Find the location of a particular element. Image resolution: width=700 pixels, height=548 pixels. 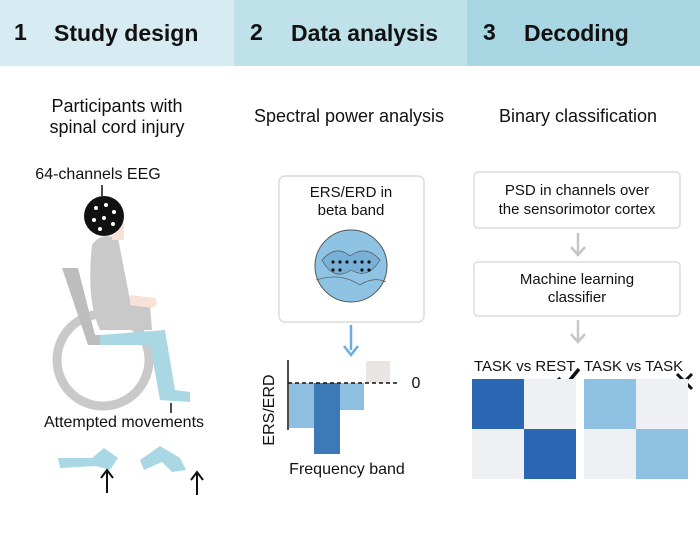

heading: Participants with is located at coordinates (116, 106).